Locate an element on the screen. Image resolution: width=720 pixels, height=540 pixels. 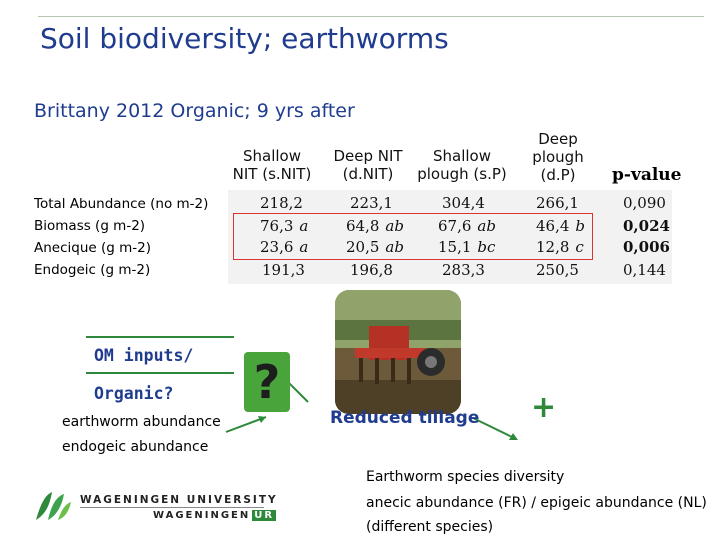
reduced-tillage-label: Reduced tillage is located at coordinates (405, 418).